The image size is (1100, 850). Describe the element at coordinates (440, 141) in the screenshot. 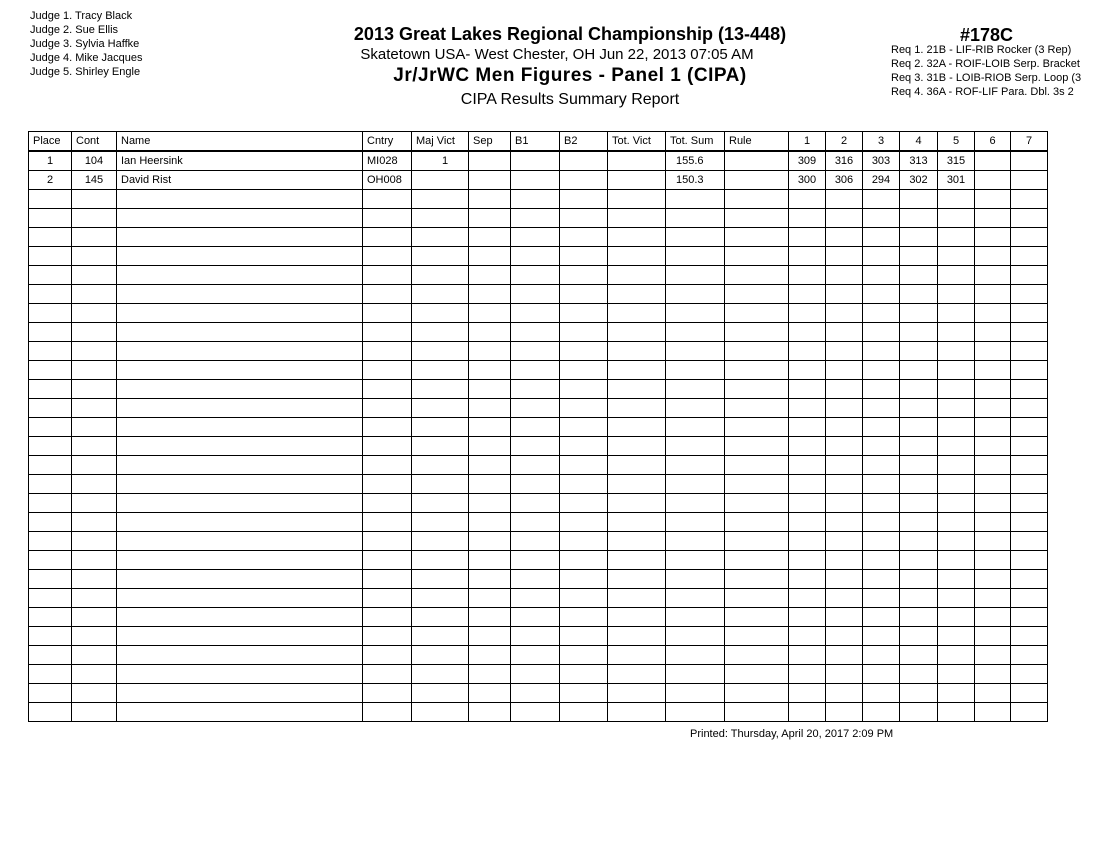

I see `column-header: Maj Vict` at that location.